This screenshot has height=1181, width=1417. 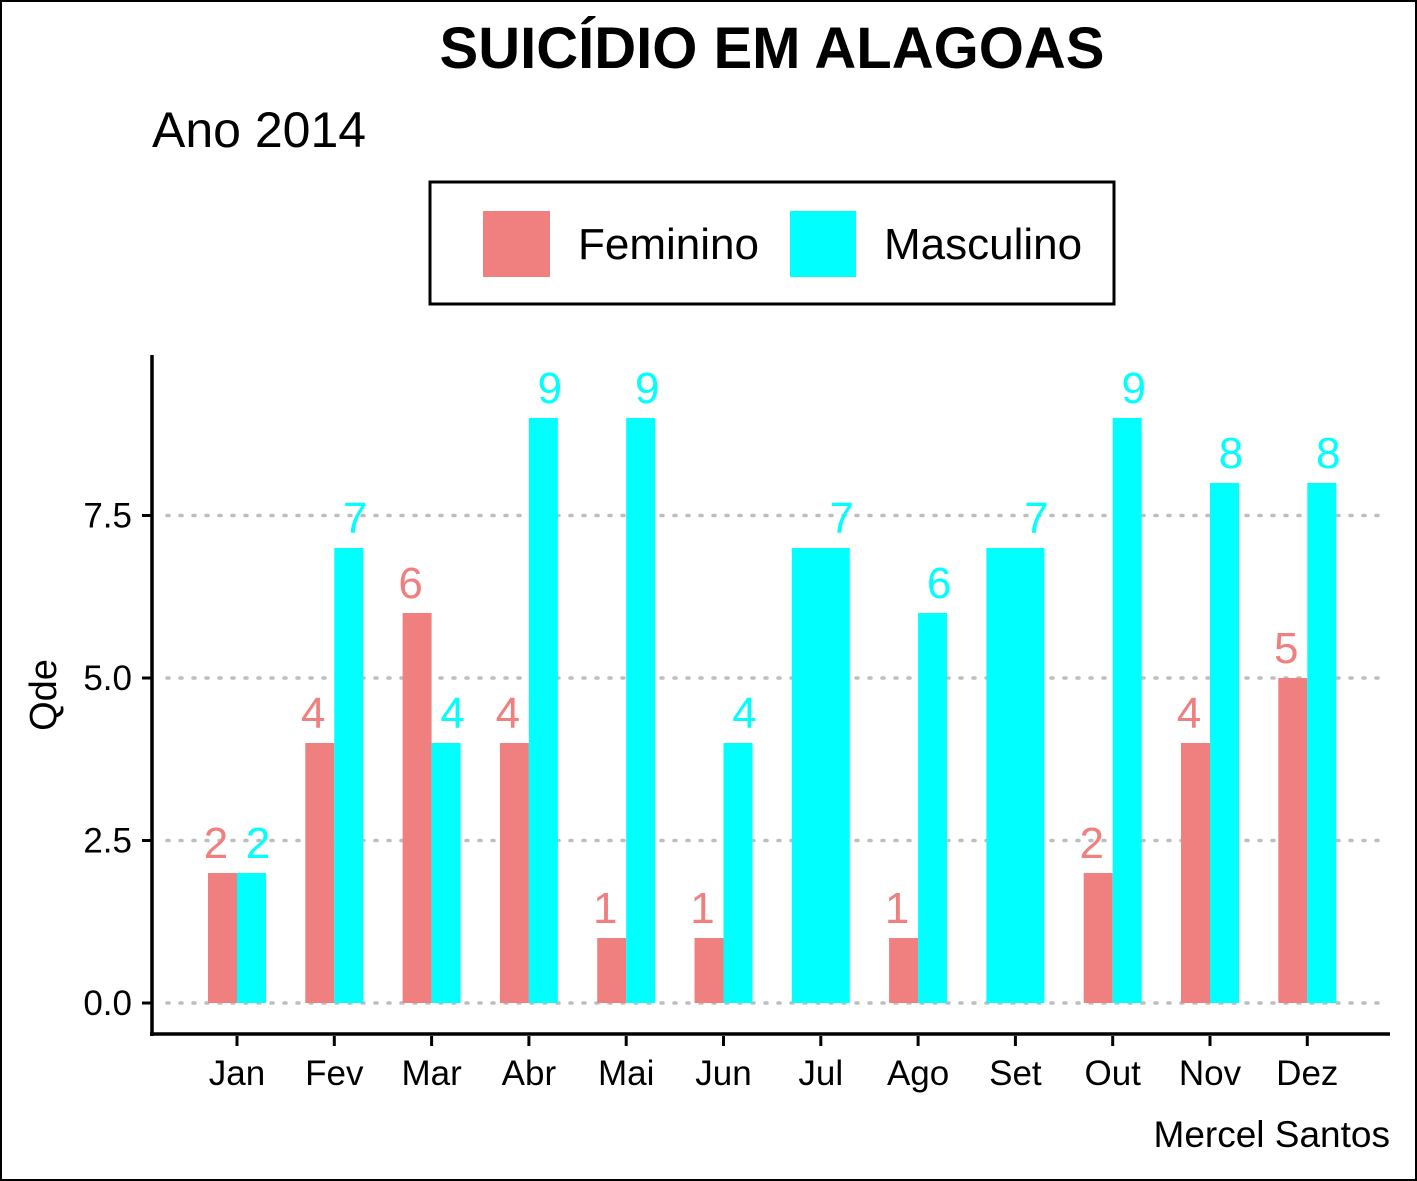 What do you see at coordinates (508, 713) in the screenshot?
I see `data-label-feminino-abr: 4` at bounding box center [508, 713].